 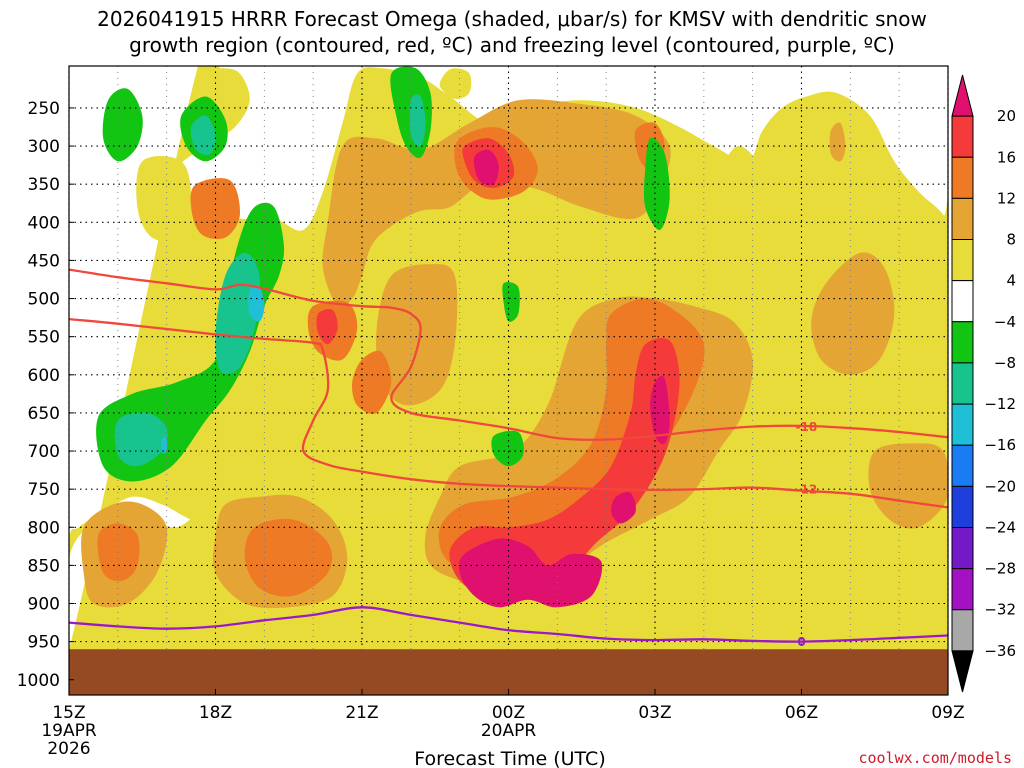 I want to click on x-tick-sublabel: 19APR, so click(x=69, y=731).